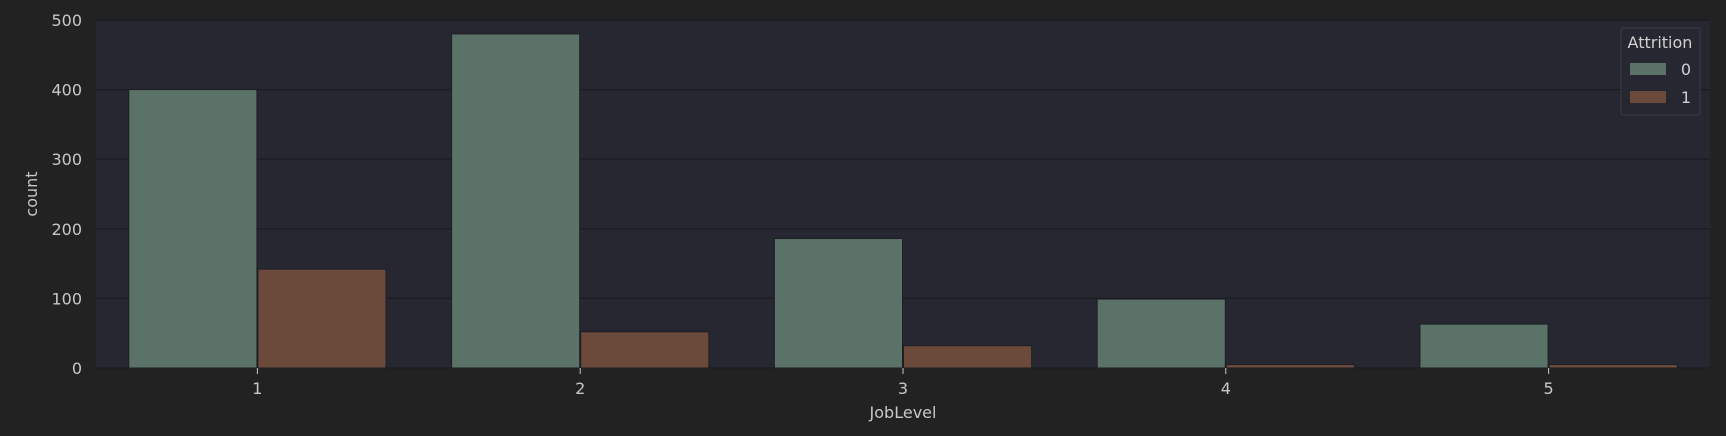 The width and height of the screenshot is (1726, 436). Describe the element at coordinates (580, 388) in the screenshot. I see `x-tick-label: 2` at that location.